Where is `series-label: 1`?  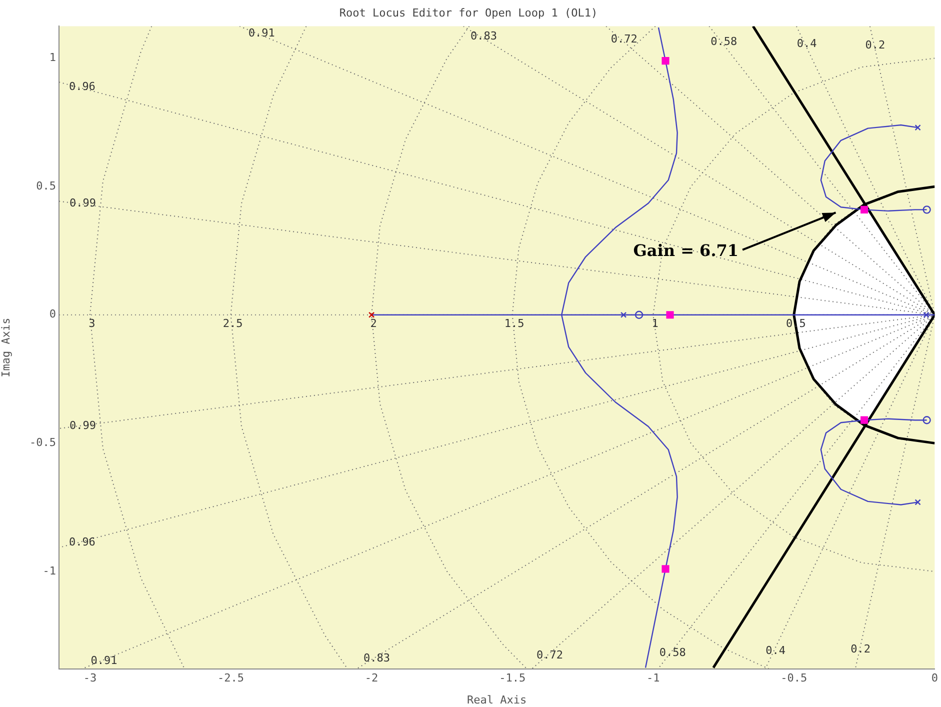 series-label: 1 is located at coordinates (655, 323).